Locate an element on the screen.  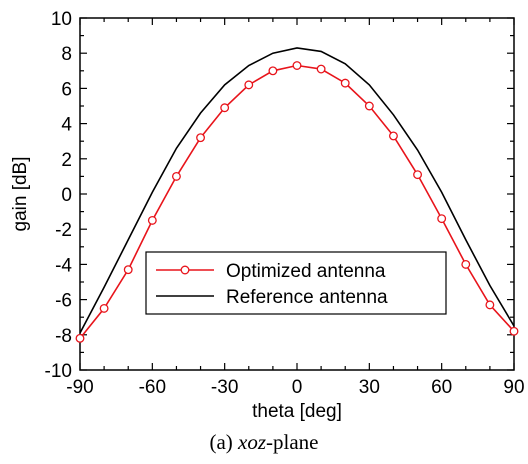
legend: Optimized antenna Reference antenna is located at coordinates (296, 283).